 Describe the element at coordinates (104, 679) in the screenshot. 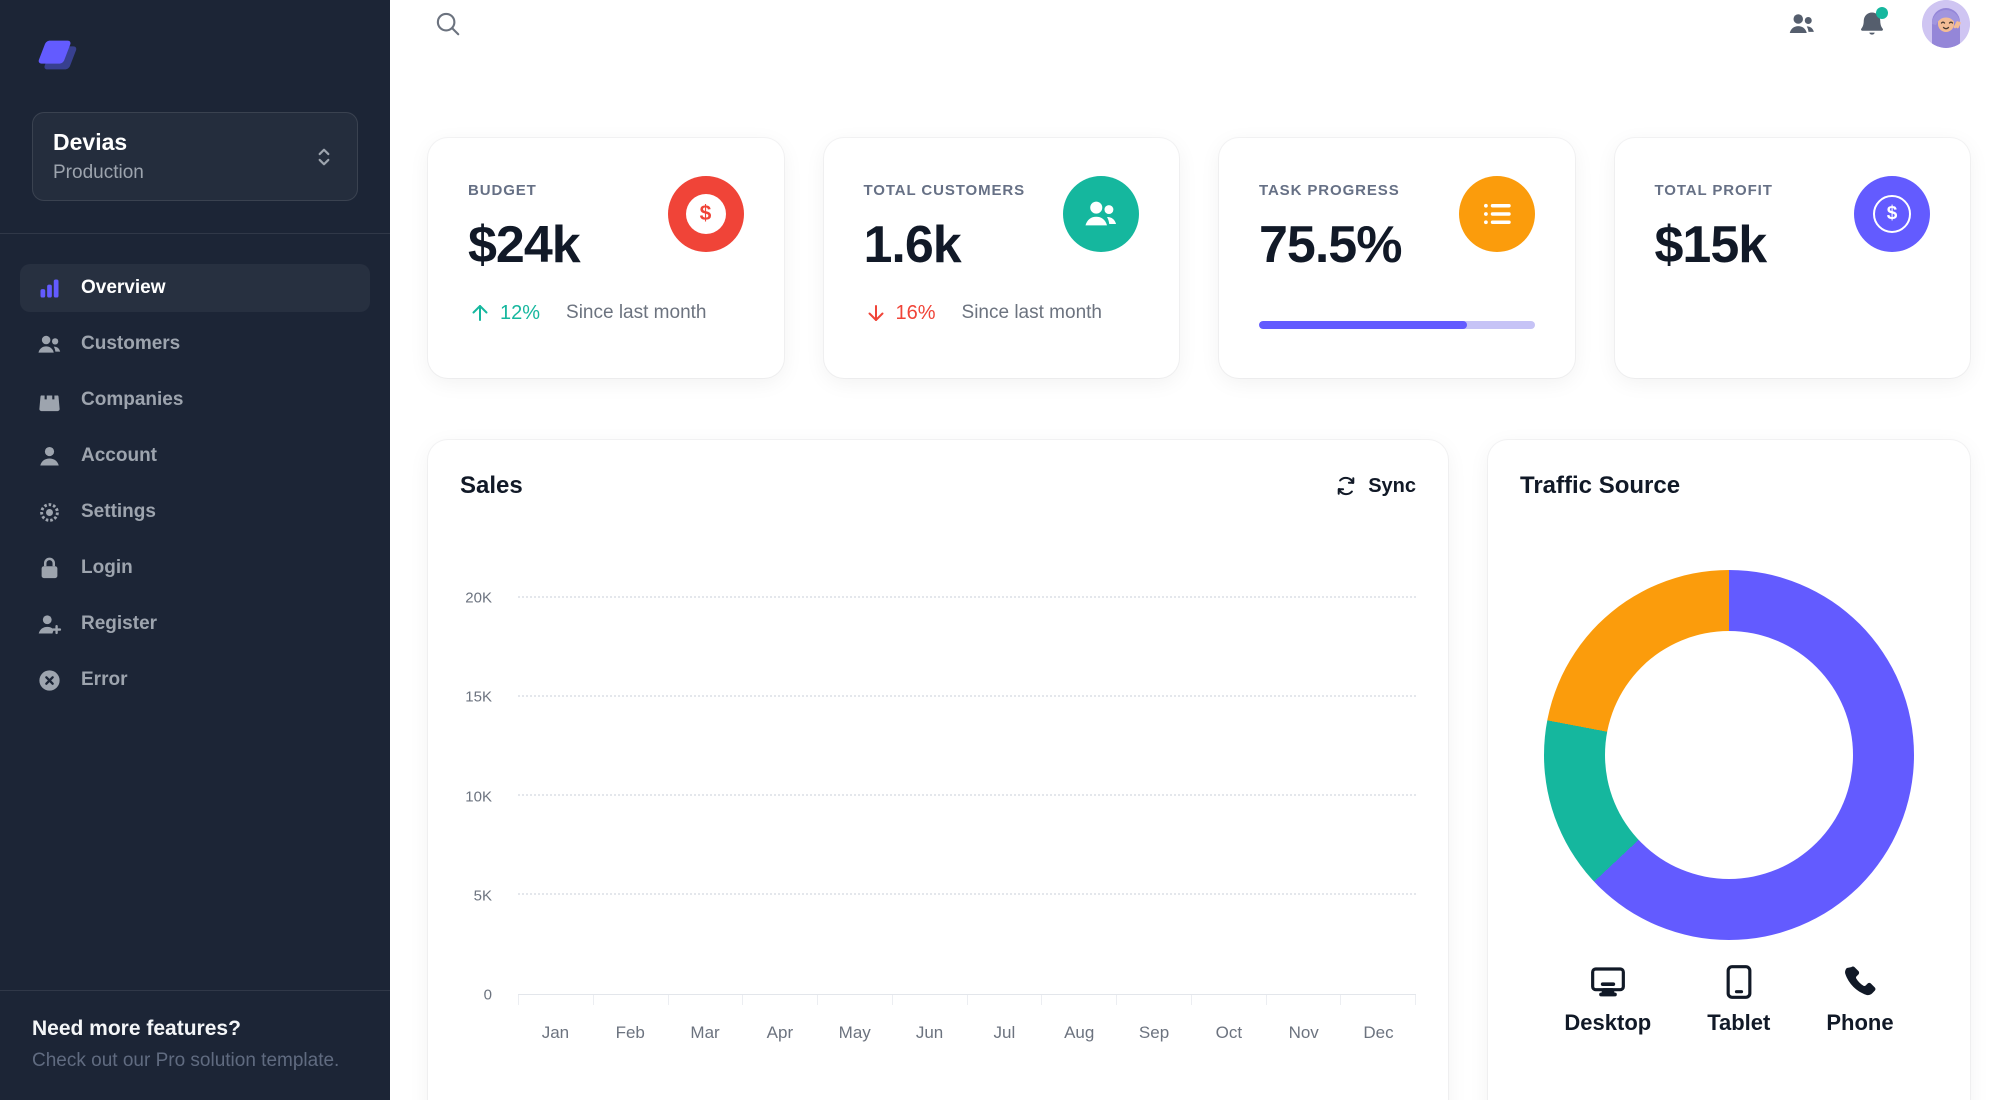

I see `sidebar-item-label: Error` at that location.